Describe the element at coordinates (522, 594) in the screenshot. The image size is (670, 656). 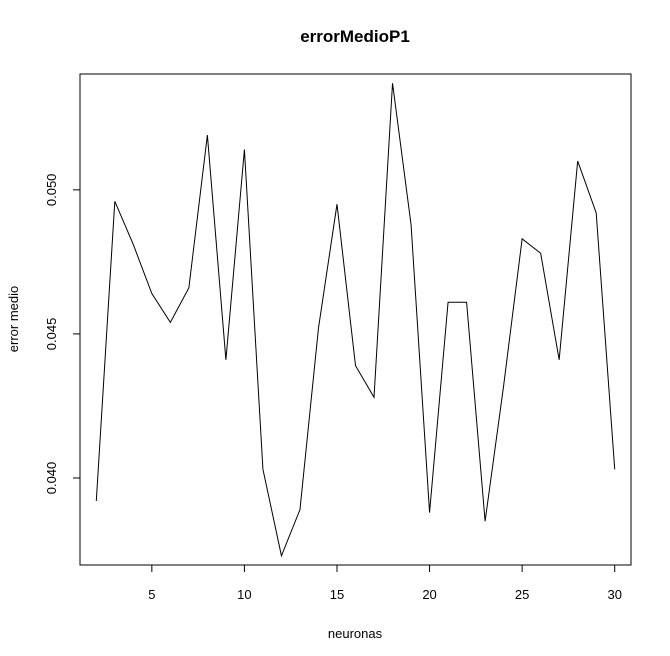
I see `x-tick-label: 25` at that location.